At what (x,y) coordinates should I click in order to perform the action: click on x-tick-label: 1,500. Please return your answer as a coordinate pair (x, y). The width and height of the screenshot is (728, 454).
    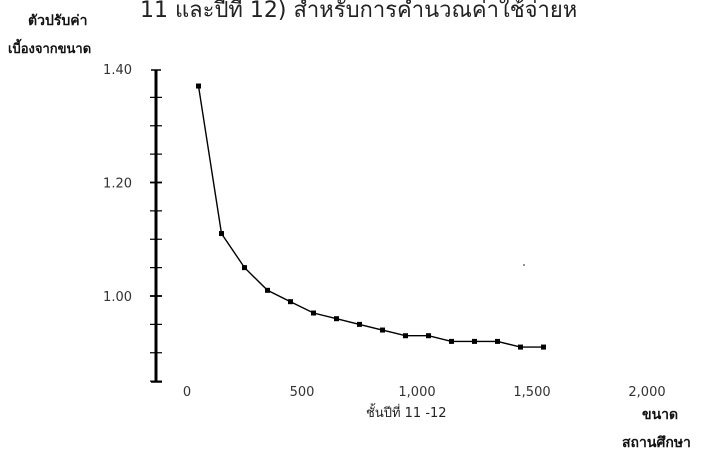
    Looking at the image, I should click on (531, 392).